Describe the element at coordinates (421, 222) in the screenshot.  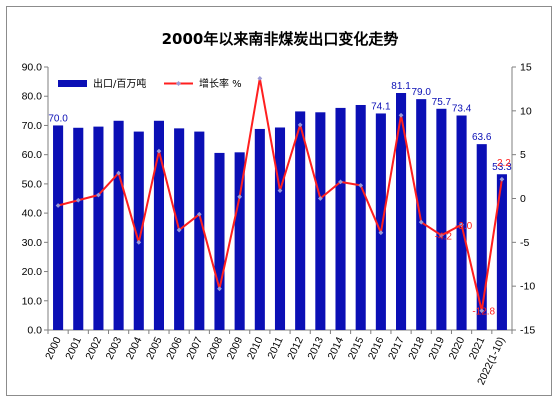
I see `growth-point-2018` at that location.